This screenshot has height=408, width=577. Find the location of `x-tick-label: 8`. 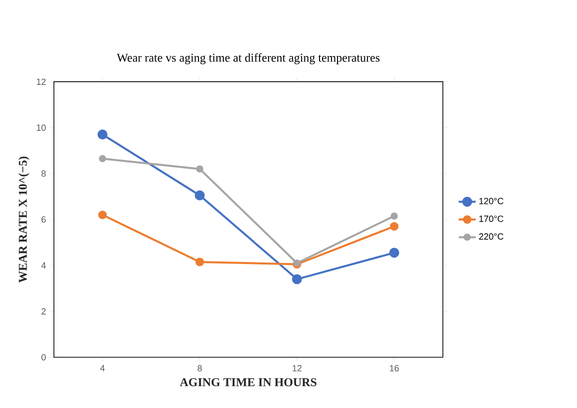

x-tick-label: 8 is located at coordinates (200, 368).